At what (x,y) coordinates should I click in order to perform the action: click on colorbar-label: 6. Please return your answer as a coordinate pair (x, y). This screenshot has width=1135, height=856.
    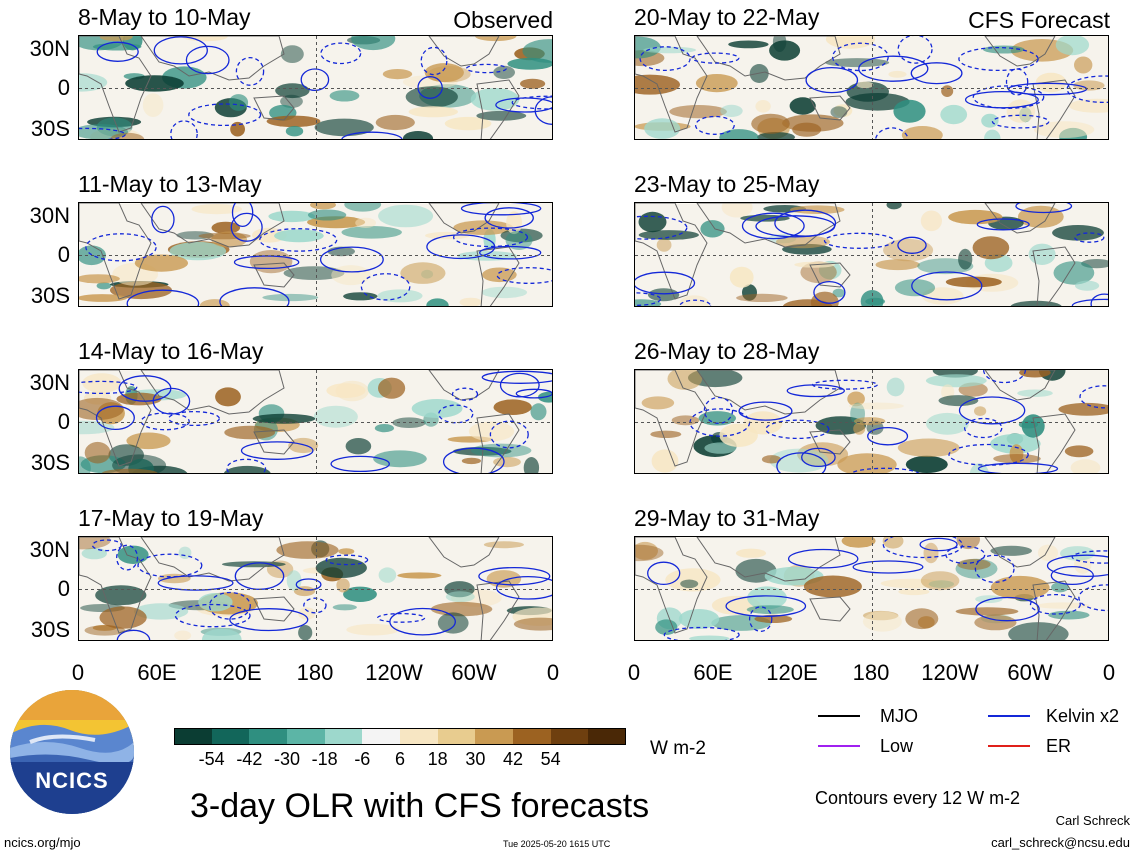
    Looking at the image, I should click on (399, 759).